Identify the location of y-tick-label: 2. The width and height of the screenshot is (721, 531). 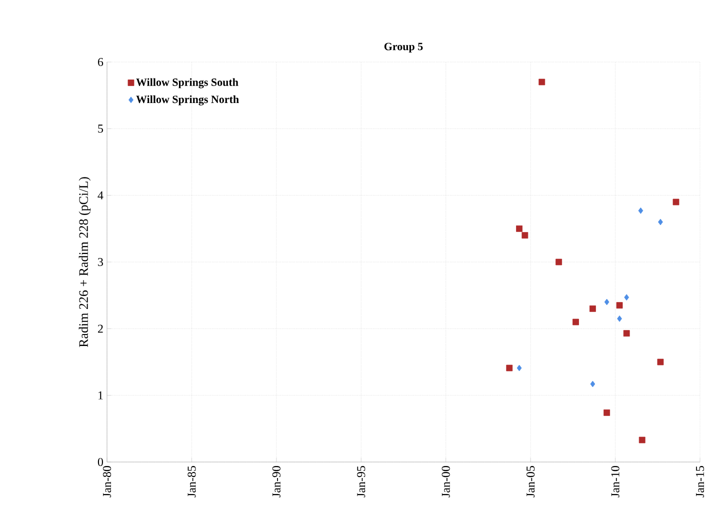
(100, 328).